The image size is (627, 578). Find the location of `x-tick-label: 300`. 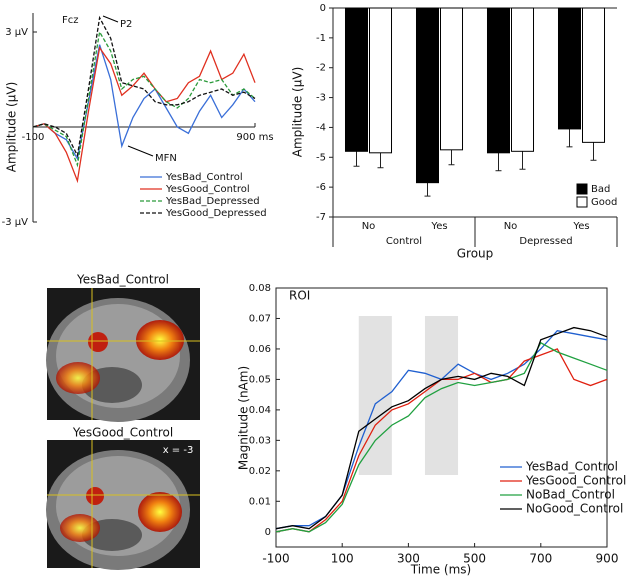

x-tick-label: 300 is located at coordinates (408, 559).